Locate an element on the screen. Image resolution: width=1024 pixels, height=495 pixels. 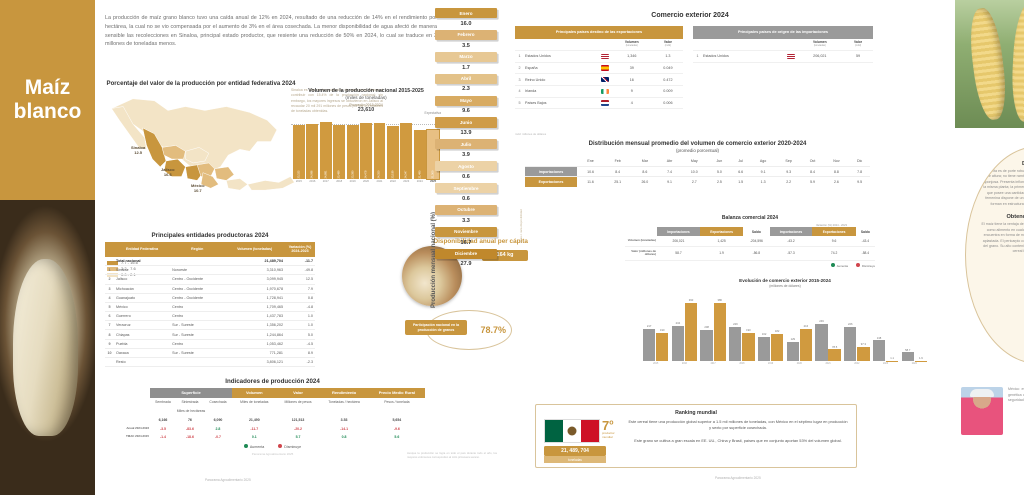
dist-value: 8.4 is located at coordinates (618, 171).